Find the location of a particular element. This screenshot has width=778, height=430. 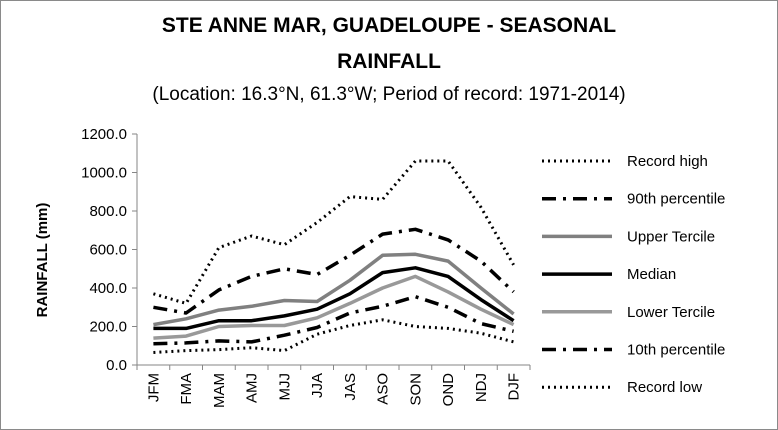

series-line-median is located at coordinates (334, 298).